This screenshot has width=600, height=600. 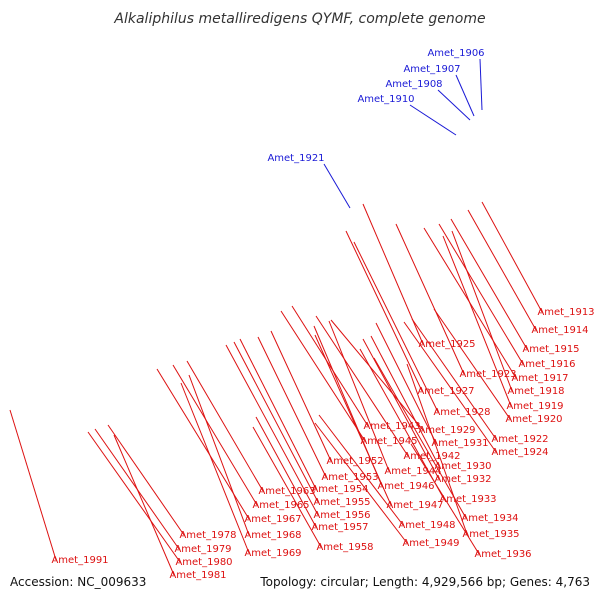 What do you see at coordinates (414, 505) in the screenshot?
I see `reverse-gene-label: Amet_1947` at bounding box center [414, 505].